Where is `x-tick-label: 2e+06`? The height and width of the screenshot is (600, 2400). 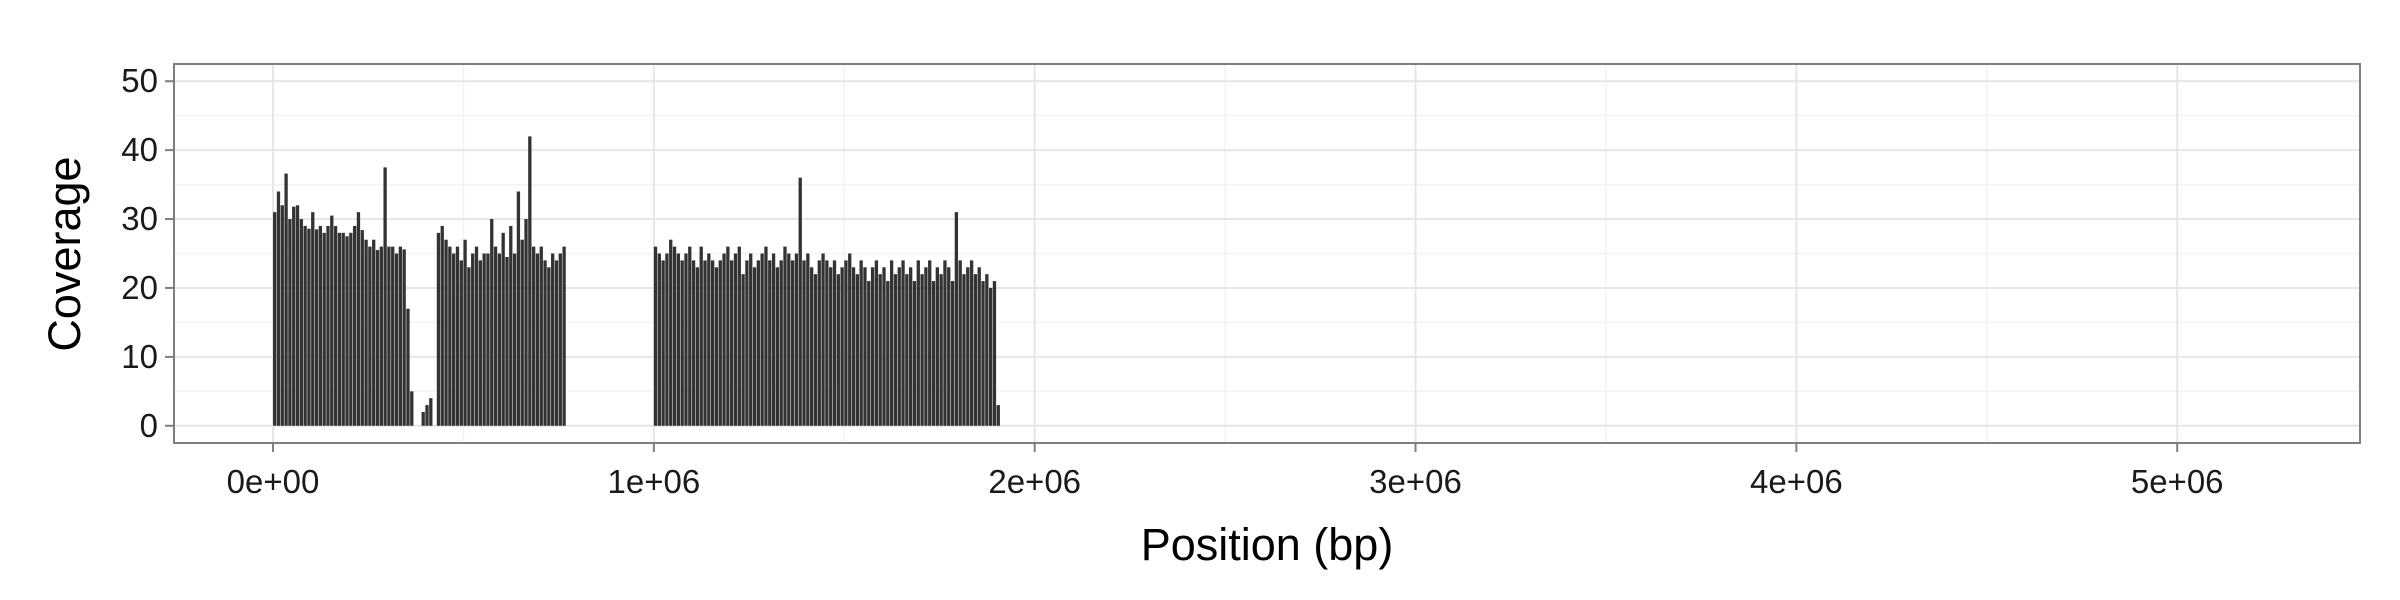
x-tick-label: 2e+06 is located at coordinates (1034, 481).